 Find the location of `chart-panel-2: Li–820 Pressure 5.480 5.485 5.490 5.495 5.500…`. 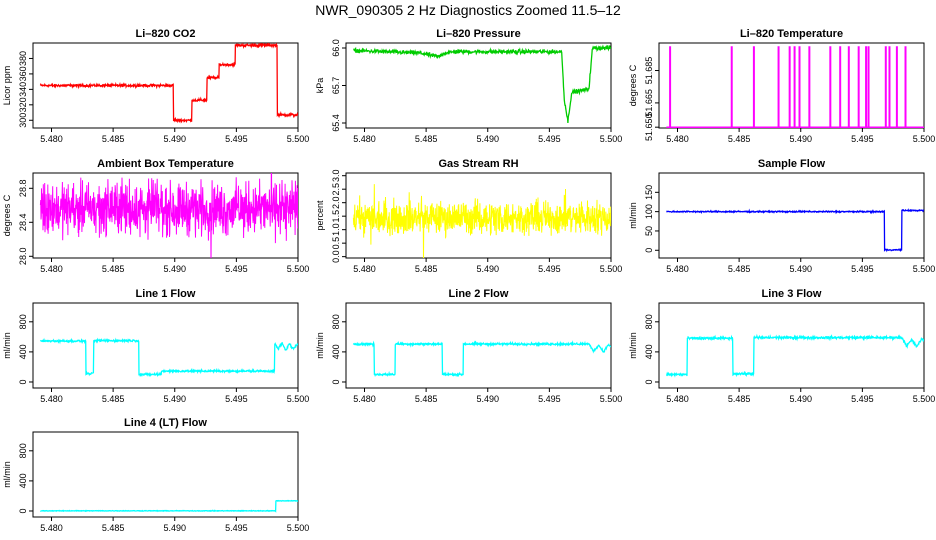

chart-panel-2: Li–820 Pressure 5.480 5.485 5.490 5.495 5.500… is located at coordinates (468, 86).